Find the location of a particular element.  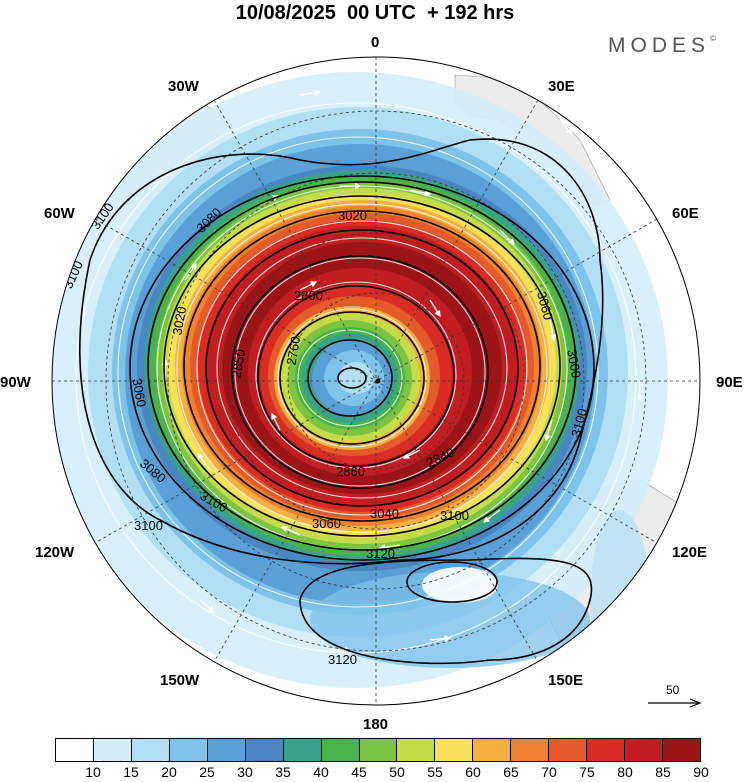

map-title: 10/08/2025 00 UTC + 192 hrs is located at coordinates (375, 13).